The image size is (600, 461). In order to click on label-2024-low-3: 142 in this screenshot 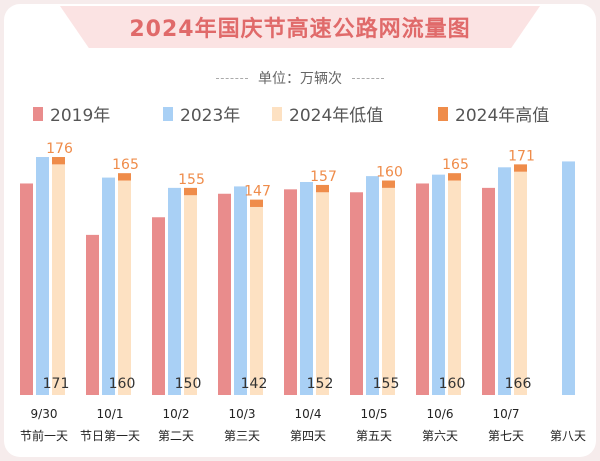, I will do `click(254, 384)`.